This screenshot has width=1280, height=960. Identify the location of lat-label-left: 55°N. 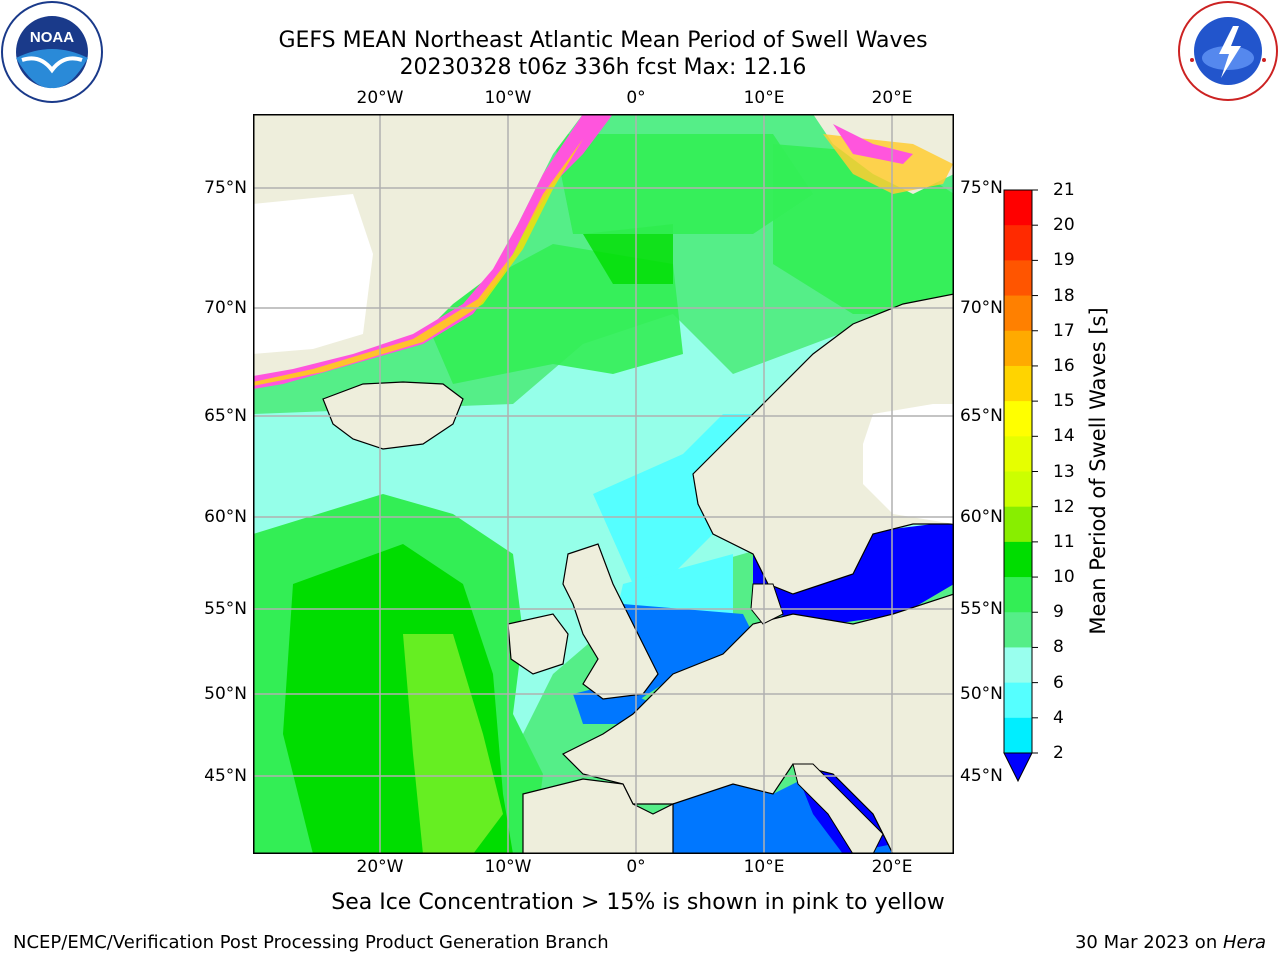
(225, 609).